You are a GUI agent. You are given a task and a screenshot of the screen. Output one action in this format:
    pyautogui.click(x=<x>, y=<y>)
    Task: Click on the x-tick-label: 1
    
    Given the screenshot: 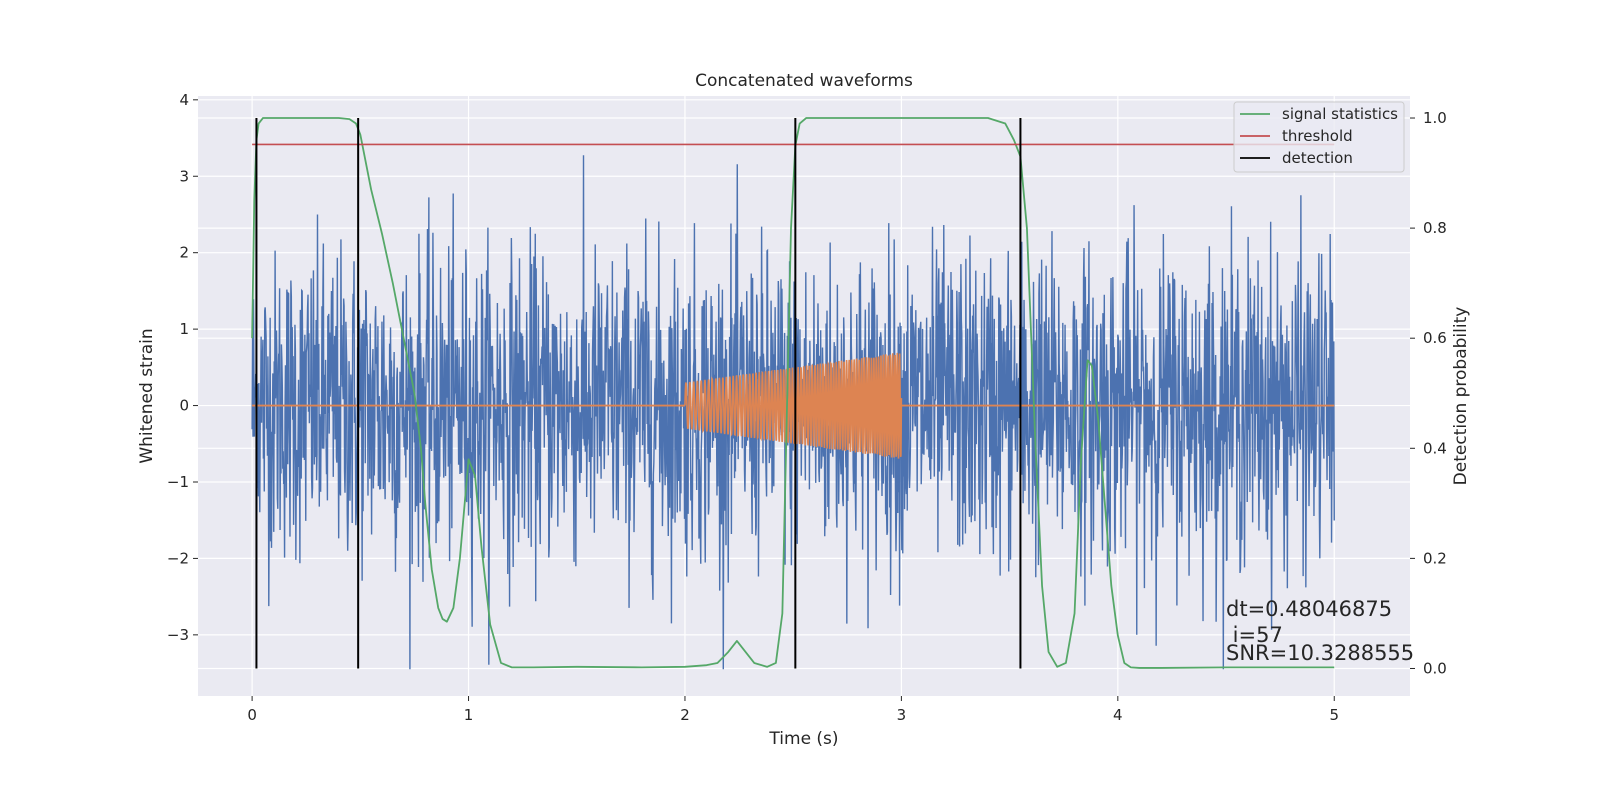 What is the action you would take?
    pyautogui.click(x=469, y=715)
    